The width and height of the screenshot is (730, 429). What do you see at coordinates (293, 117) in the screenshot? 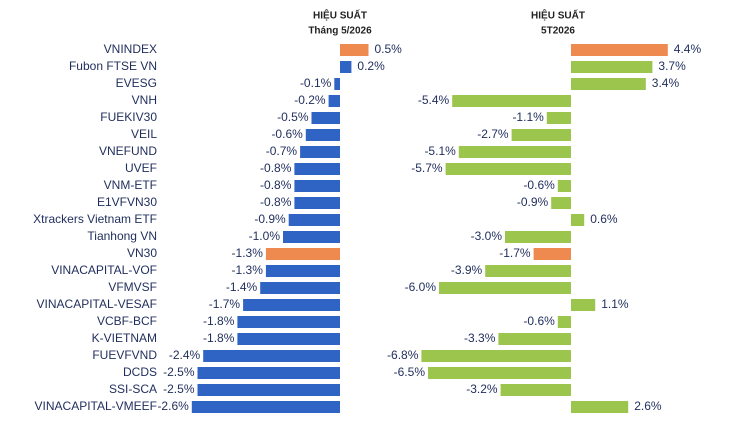
I see `value-label: -0.5%` at bounding box center [293, 117].